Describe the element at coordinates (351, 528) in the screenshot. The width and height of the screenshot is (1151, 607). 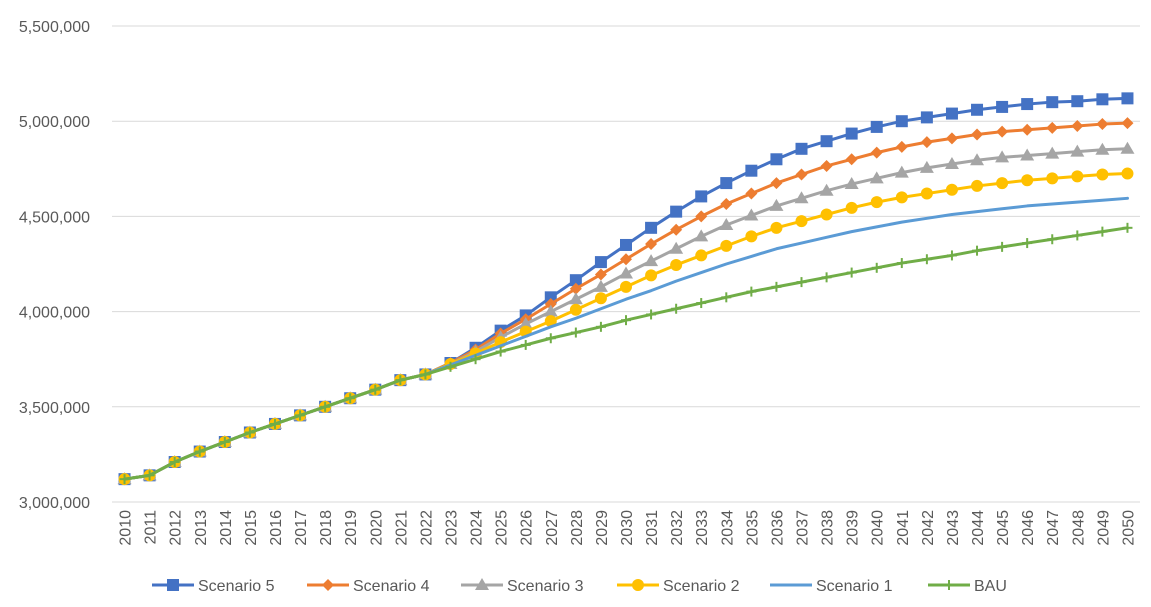
I see `x-tick-label: 2019` at that location.